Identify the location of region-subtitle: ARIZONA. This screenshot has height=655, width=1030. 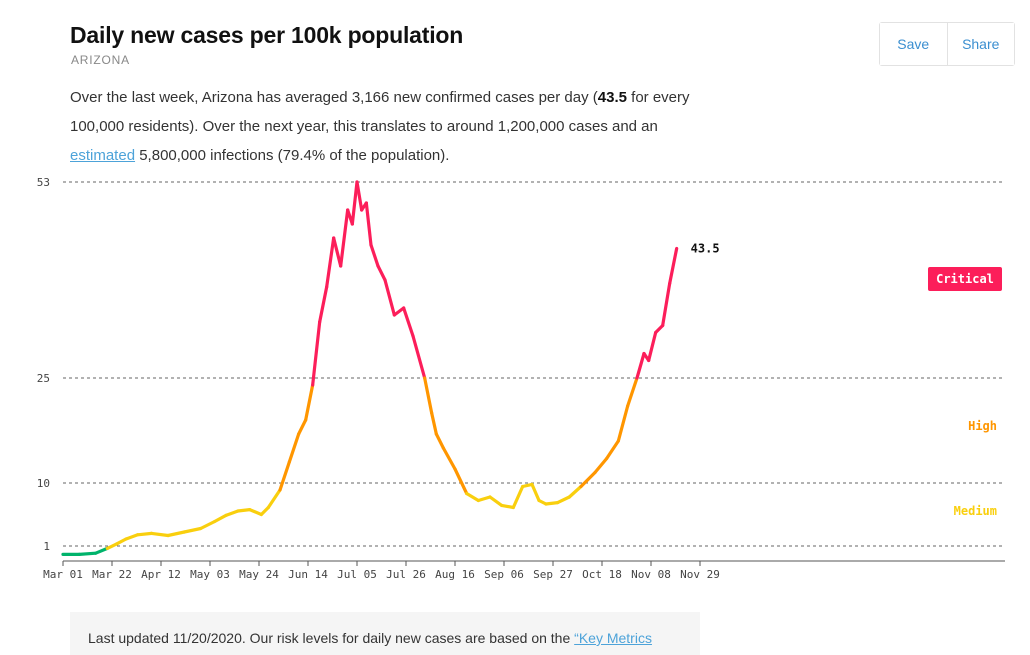
(100, 60).